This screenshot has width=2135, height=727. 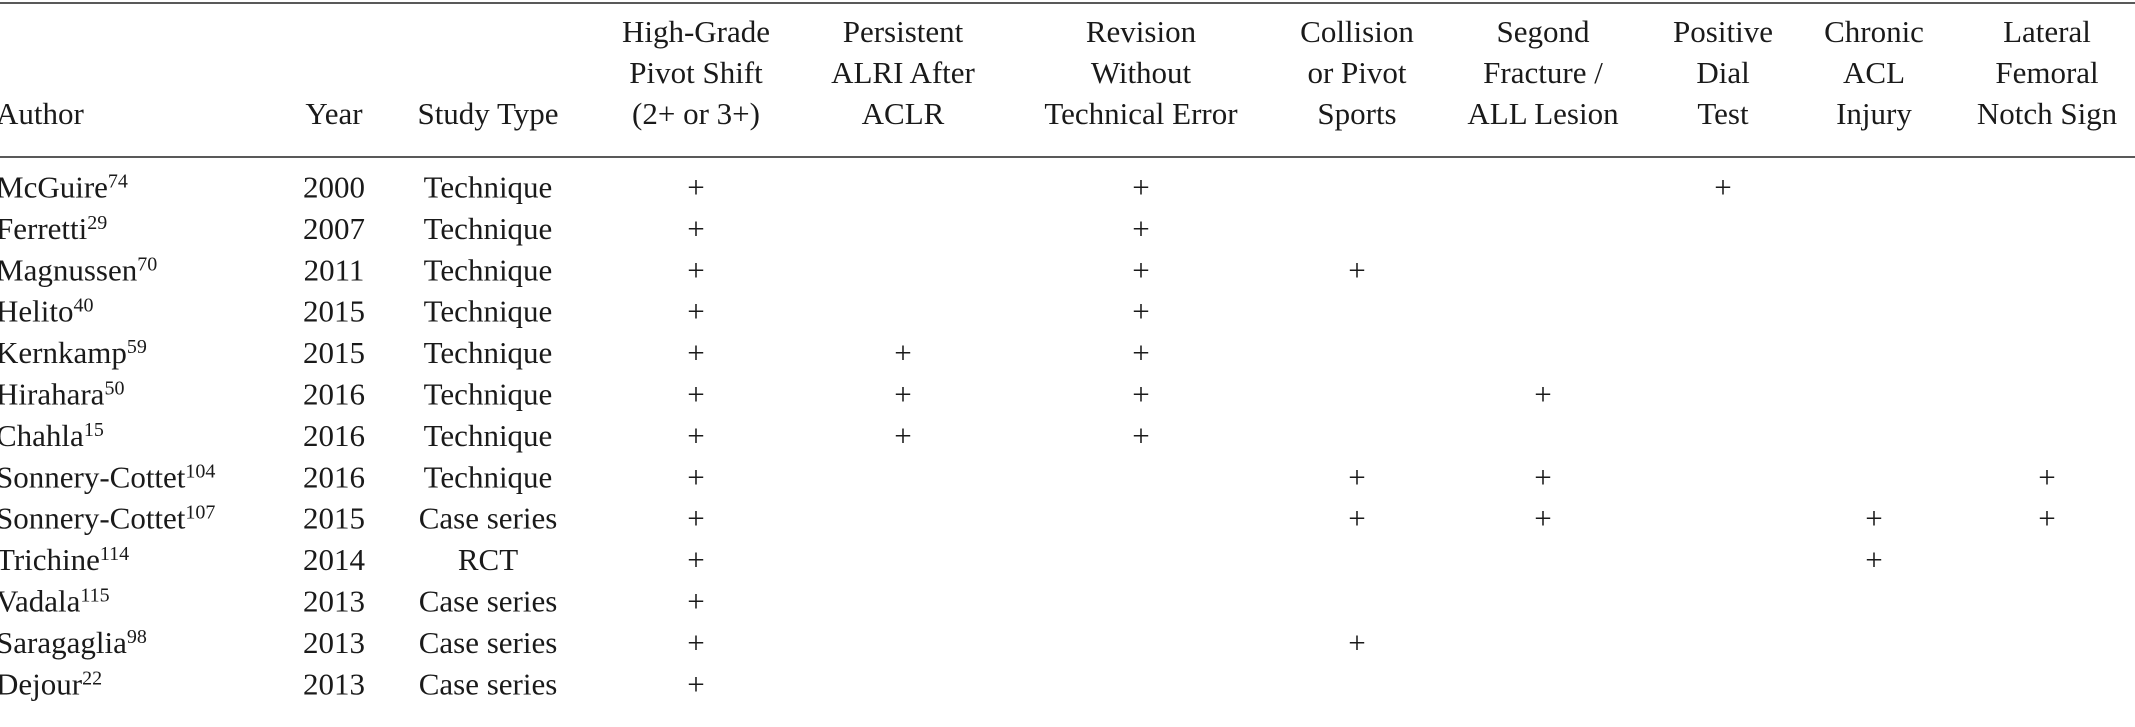 I want to click on author-cell: Chahla15, so click(x=52, y=435).